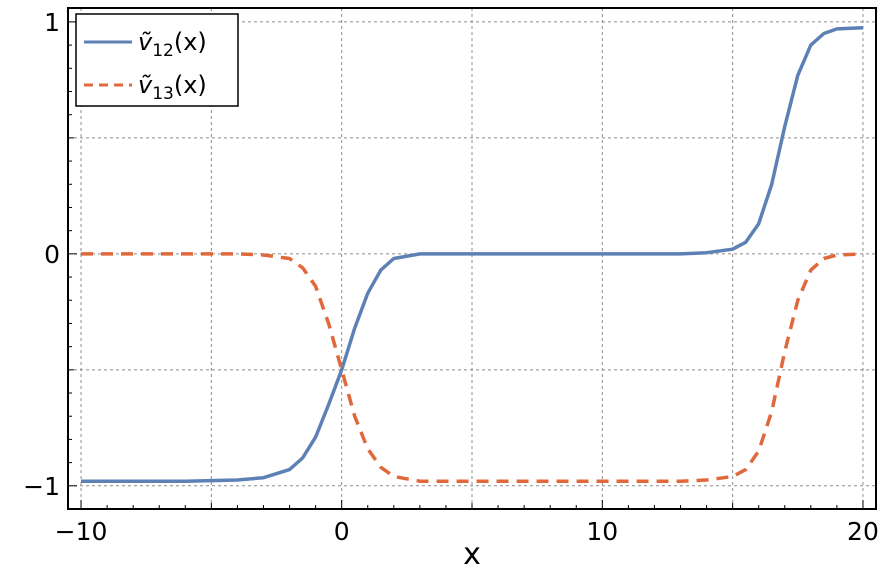 This screenshot has height=571, width=880. I want to click on legend-label-v13-sub: 13, so click(163, 94).